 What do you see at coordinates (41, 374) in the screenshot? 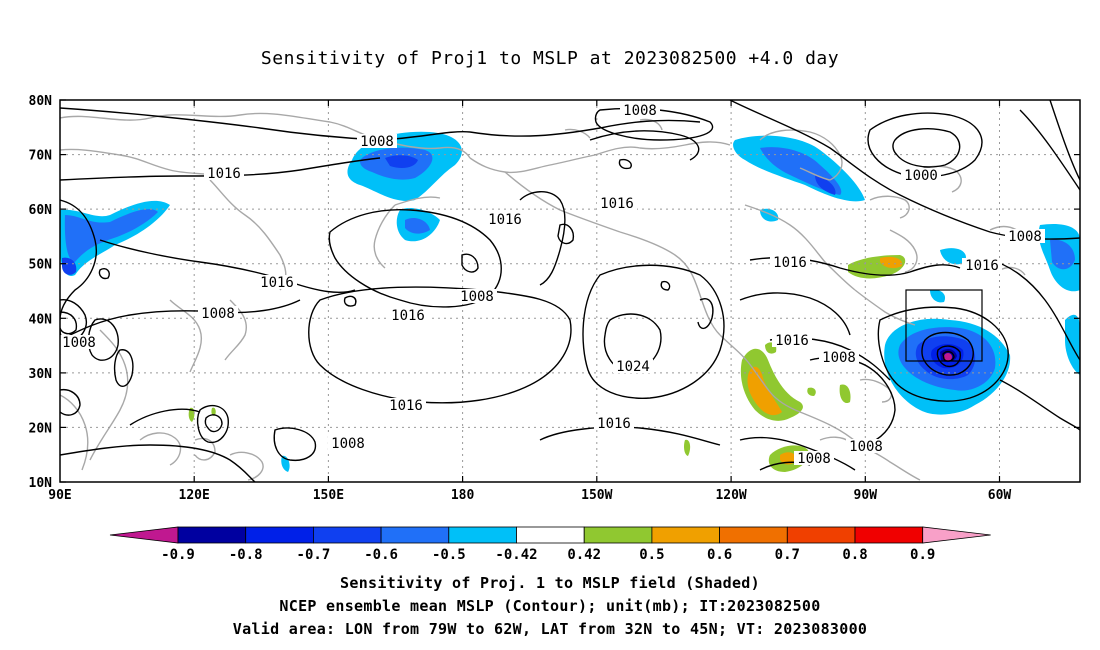
I see `lat-label: 30N` at bounding box center [41, 374].